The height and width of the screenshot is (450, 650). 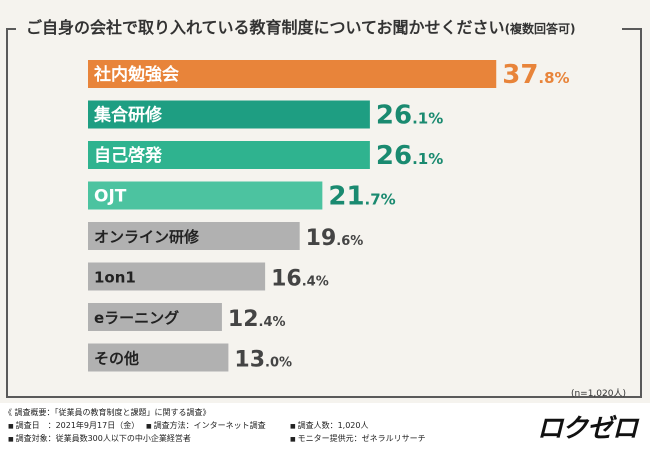 What do you see at coordinates (107, 412) in the screenshot?
I see `survey-heading: 《 調査概要：「従業員の教育制度と課題」に関する調査》` at bounding box center [107, 412].